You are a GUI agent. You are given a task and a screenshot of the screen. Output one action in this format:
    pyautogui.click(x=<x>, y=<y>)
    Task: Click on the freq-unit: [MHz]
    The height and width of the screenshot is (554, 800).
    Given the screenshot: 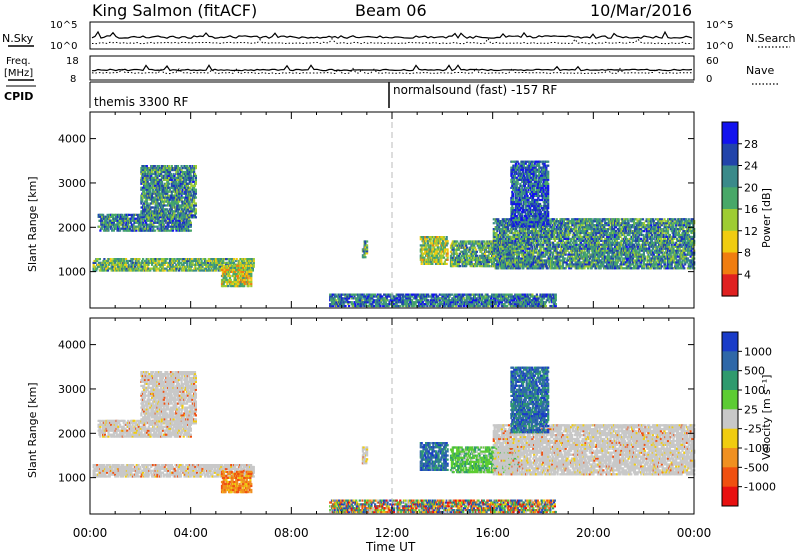 What is the action you would take?
    pyautogui.click(x=18, y=73)
    